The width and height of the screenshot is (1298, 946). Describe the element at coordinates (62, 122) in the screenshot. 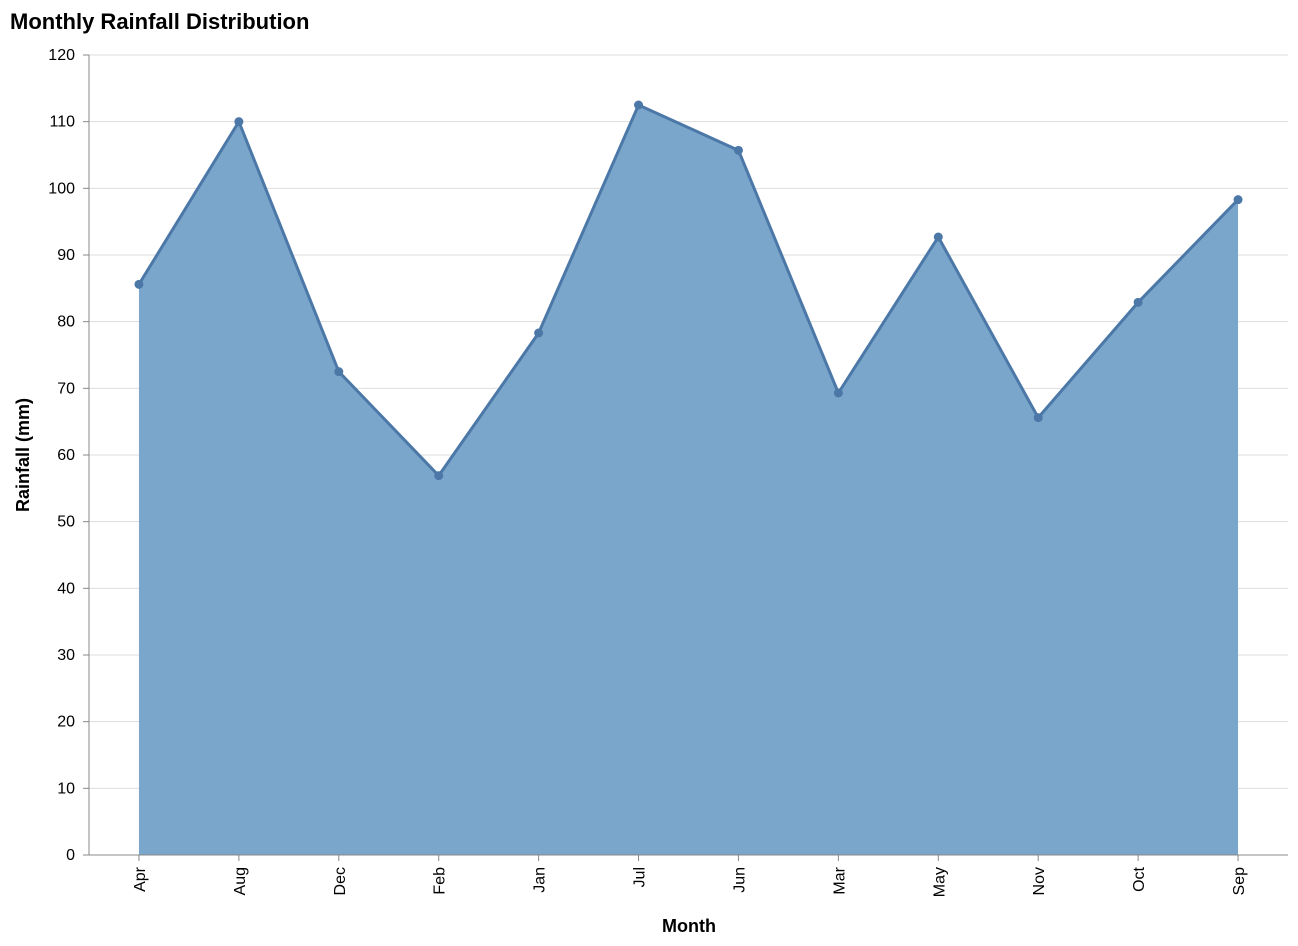

I see `y-tick-label-110: 110` at that location.